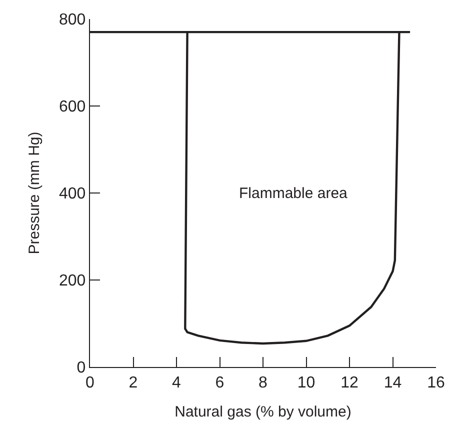  Describe the element at coordinates (263, 383) in the screenshot. I see `x-tick-label: 8` at that location.